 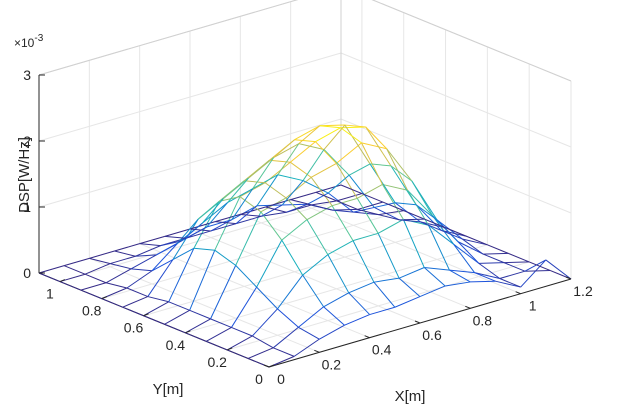 I want to click on x-tick-label: 1, so click(x=533, y=306).